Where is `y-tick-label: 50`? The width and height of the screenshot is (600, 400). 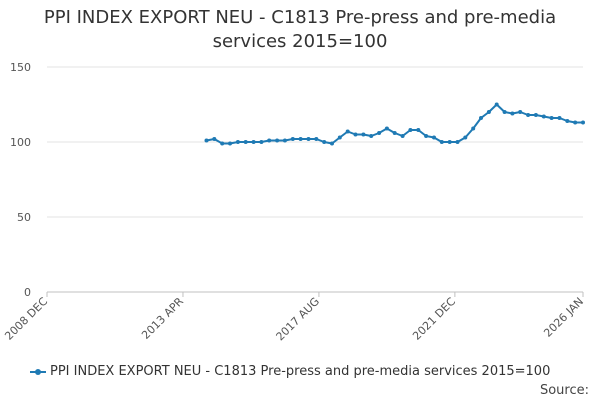 y-tick-label: 50 is located at coordinates (24, 217).